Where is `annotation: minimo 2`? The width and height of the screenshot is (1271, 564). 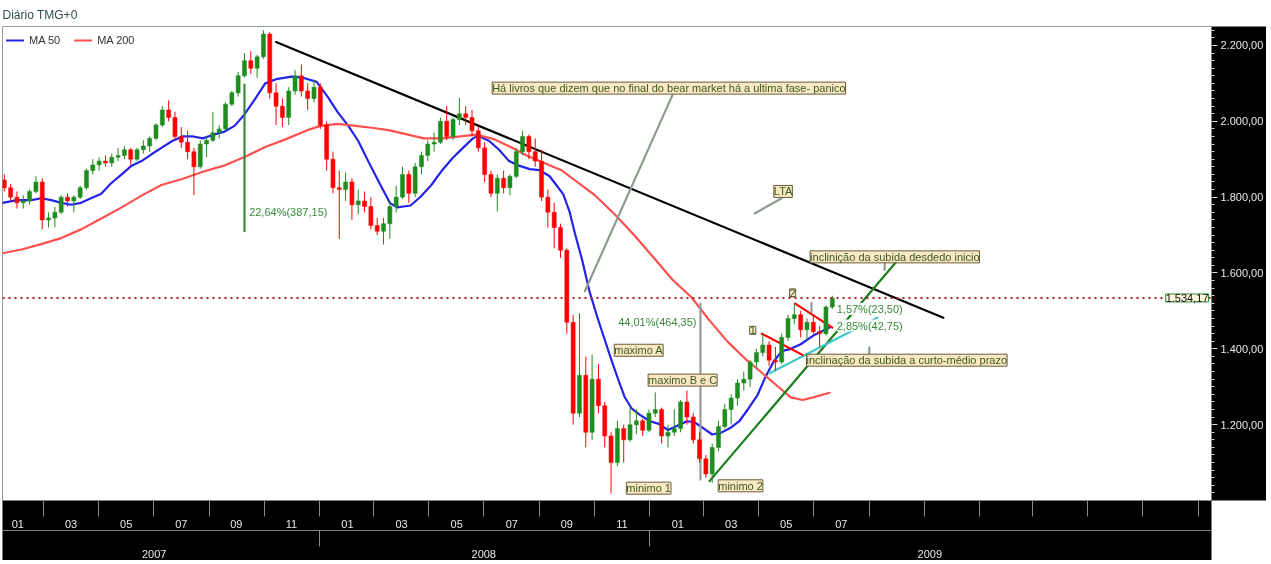
annotation: minimo 2 is located at coordinates (740, 485).